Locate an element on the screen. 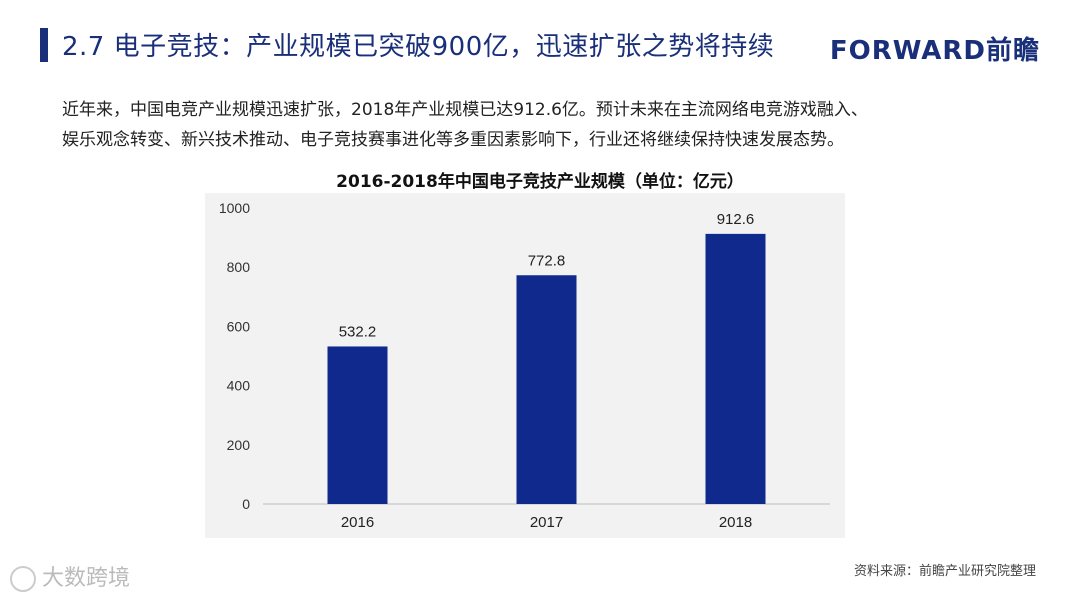  bar-2018 is located at coordinates (735, 368).